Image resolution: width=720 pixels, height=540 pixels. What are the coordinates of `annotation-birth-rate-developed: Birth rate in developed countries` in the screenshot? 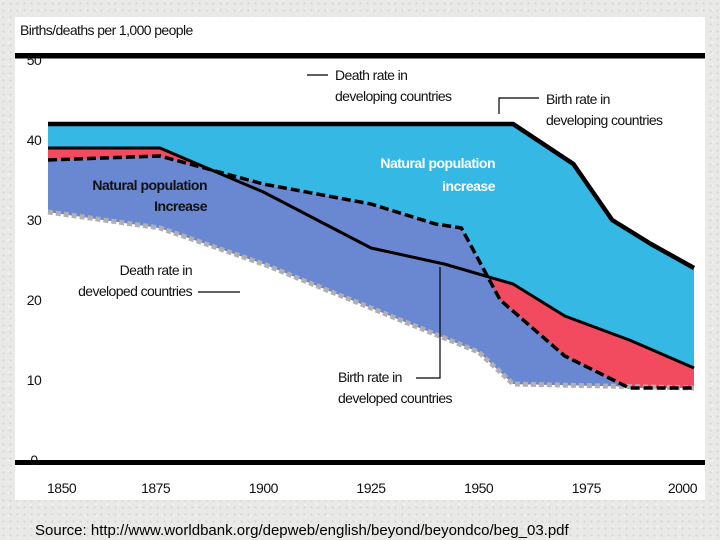 It's located at (395, 387).